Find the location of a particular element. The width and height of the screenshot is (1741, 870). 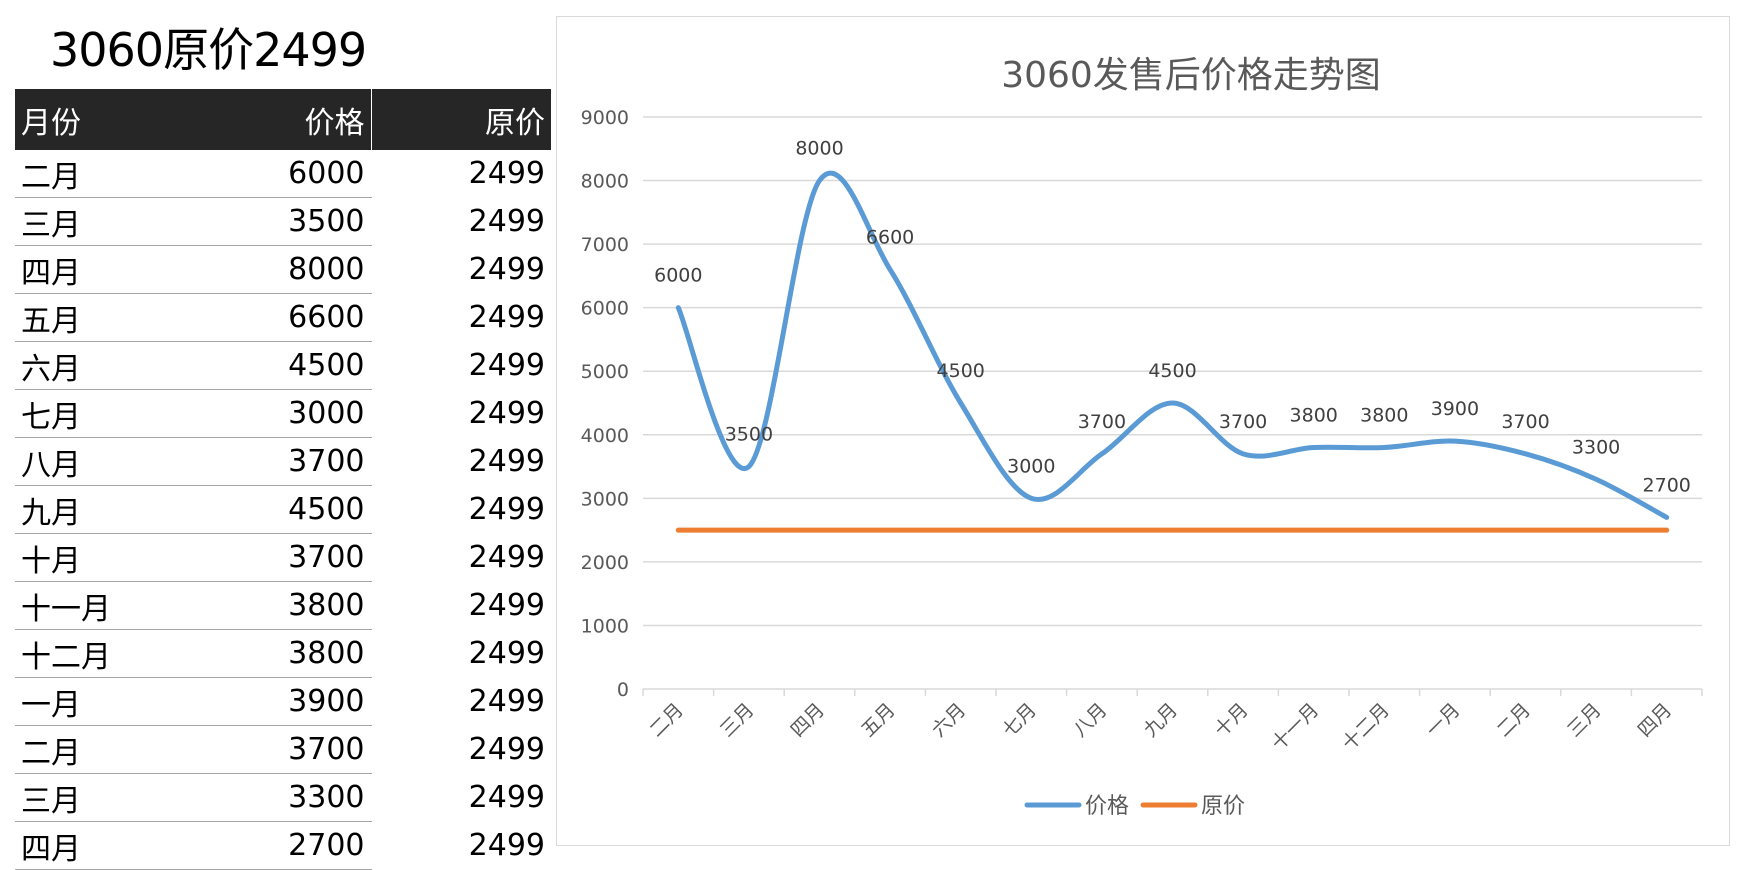

cell-price: 8000 is located at coordinates (281, 269).